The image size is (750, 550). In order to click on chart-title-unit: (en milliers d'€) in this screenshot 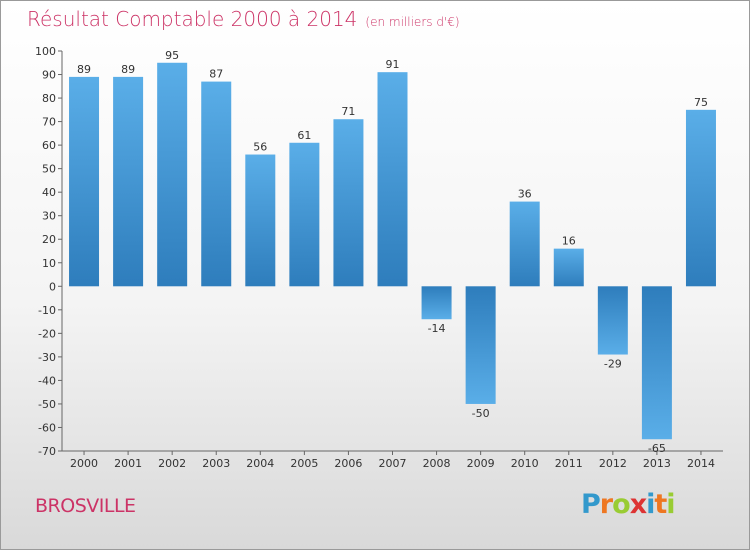, I will do `click(412, 22)`.